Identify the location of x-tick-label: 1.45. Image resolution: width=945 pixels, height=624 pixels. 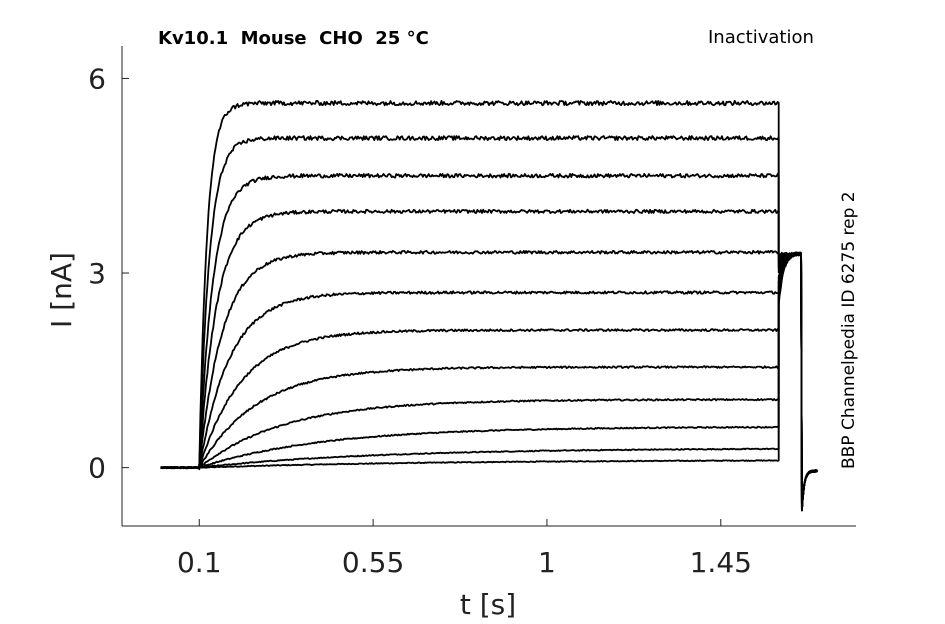
(721, 562).